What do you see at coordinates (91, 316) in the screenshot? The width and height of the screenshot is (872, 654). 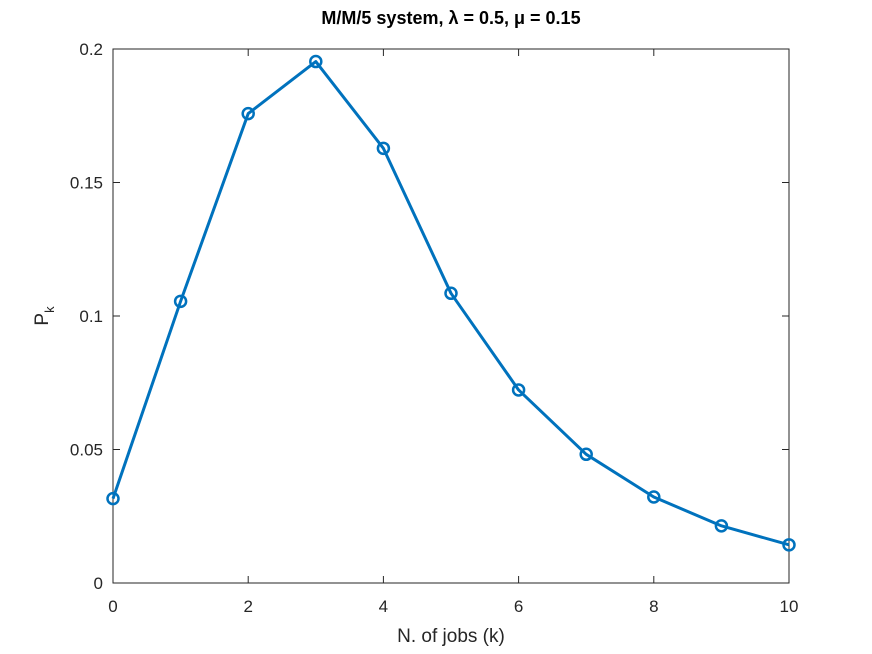 I see `y-tick-label: 0.1` at bounding box center [91, 316].